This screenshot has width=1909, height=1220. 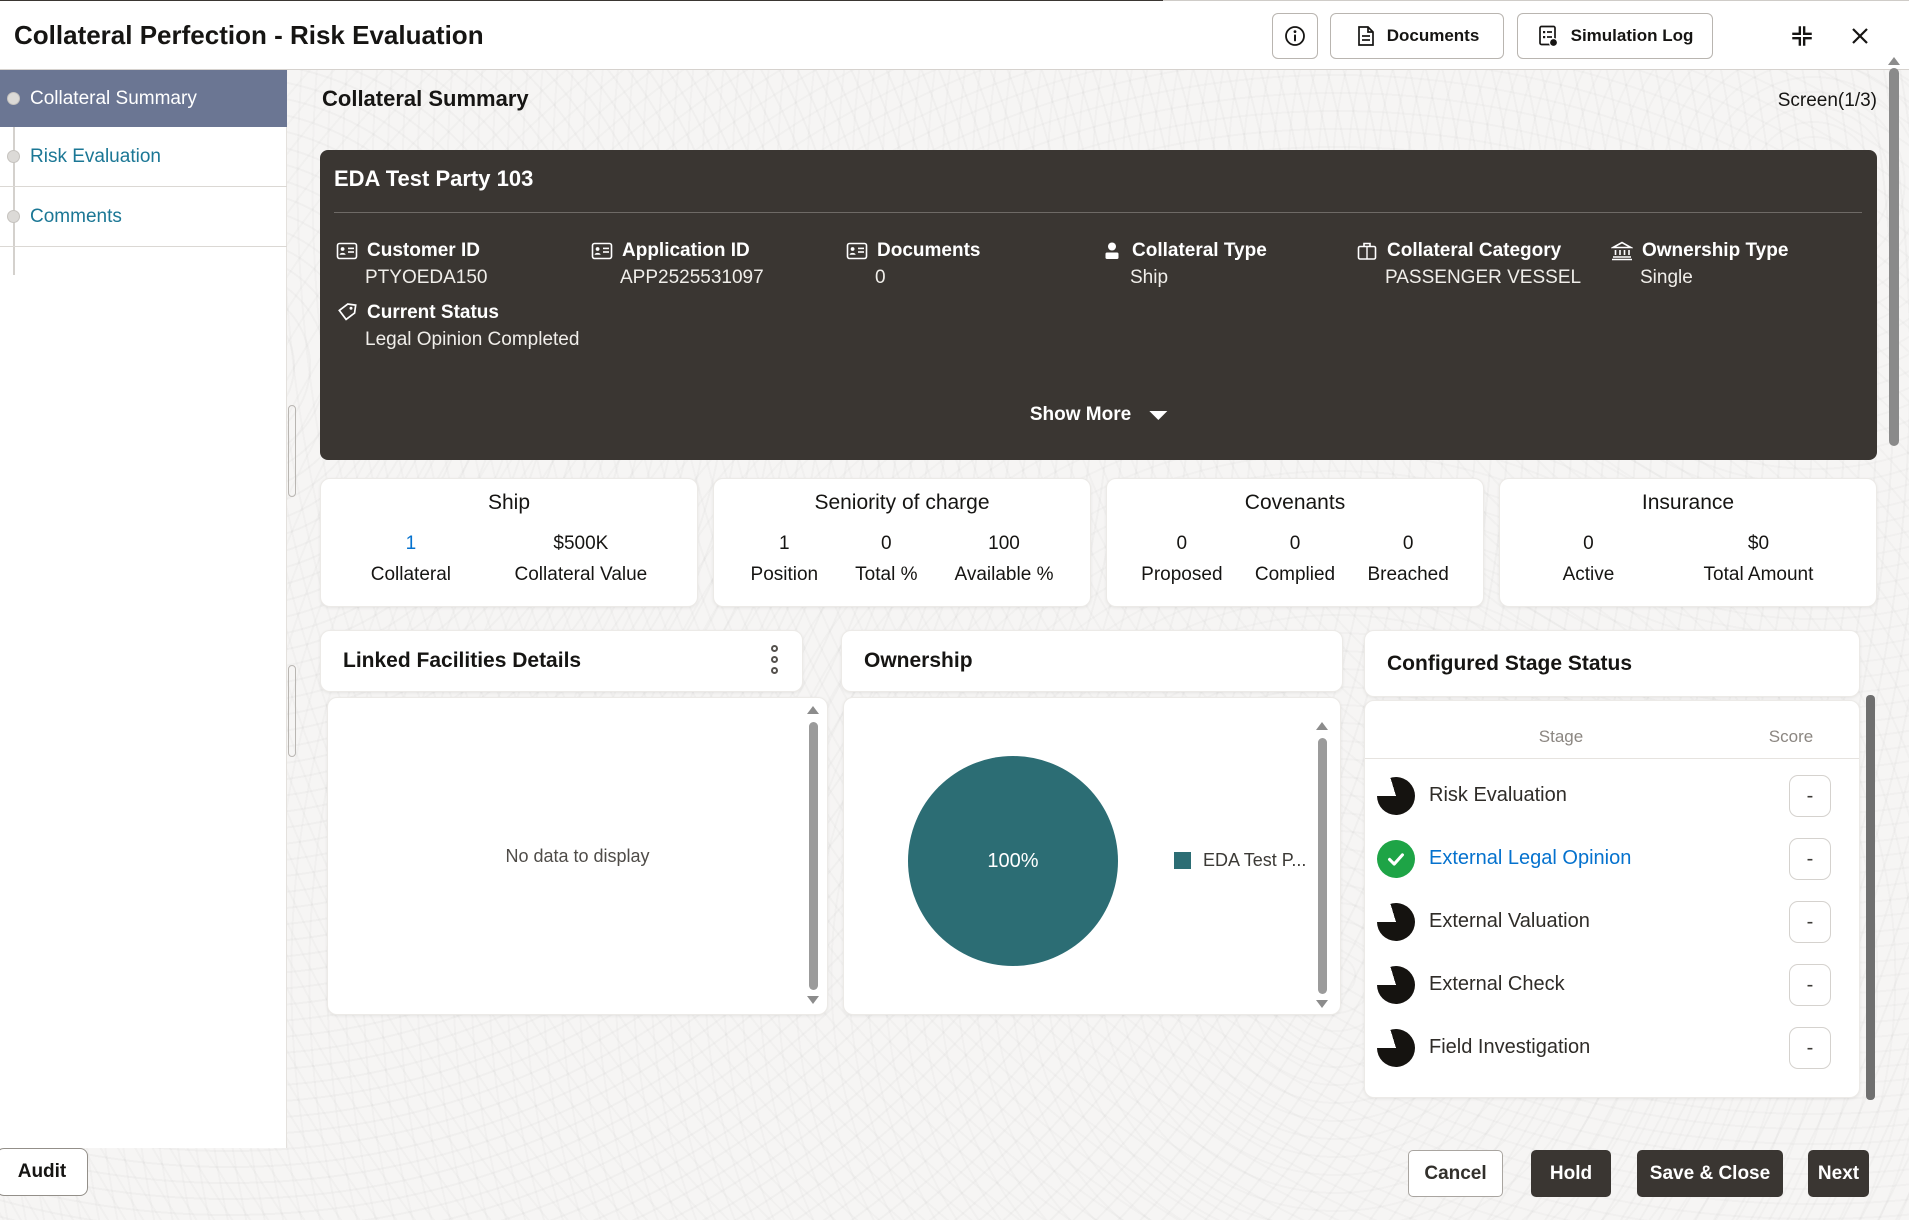 I want to click on stage-name: External Check, so click(x=1497, y=984).